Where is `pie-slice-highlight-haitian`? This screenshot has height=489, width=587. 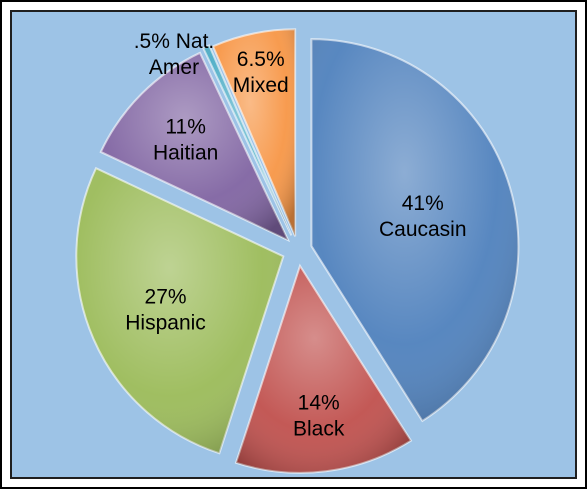
pie-slice-highlight-haitian is located at coordinates (194, 146).